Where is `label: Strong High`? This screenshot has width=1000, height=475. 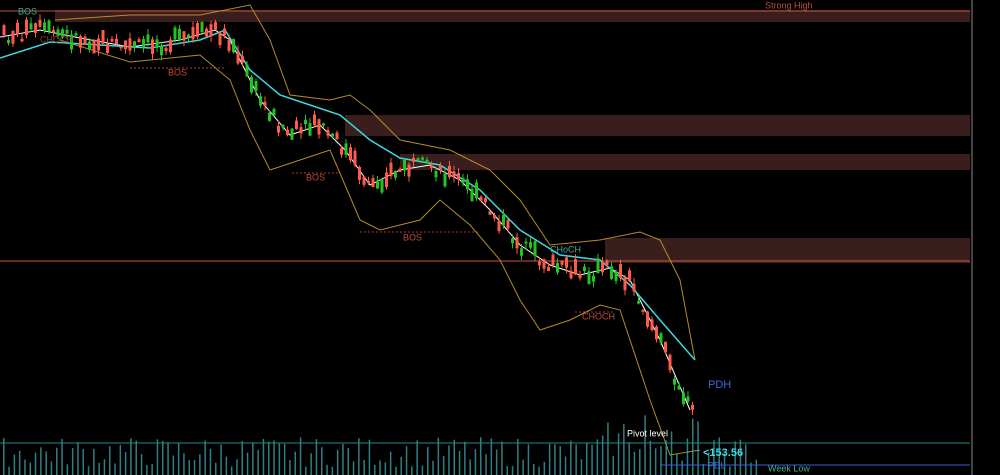
label: Strong High is located at coordinates (789, 5).